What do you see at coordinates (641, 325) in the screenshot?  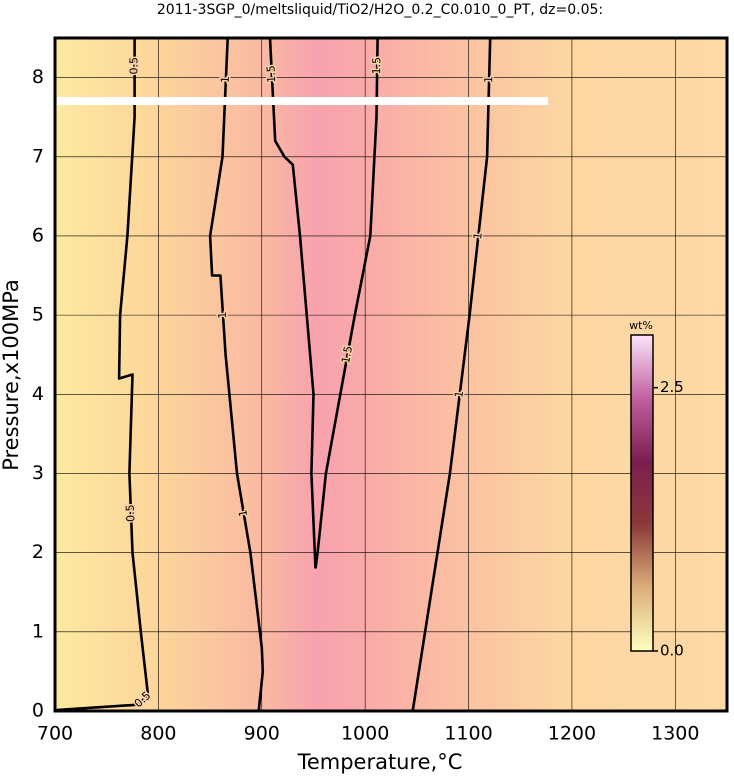 I see `colorbar-label: wt%` at bounding box center [641, 325].